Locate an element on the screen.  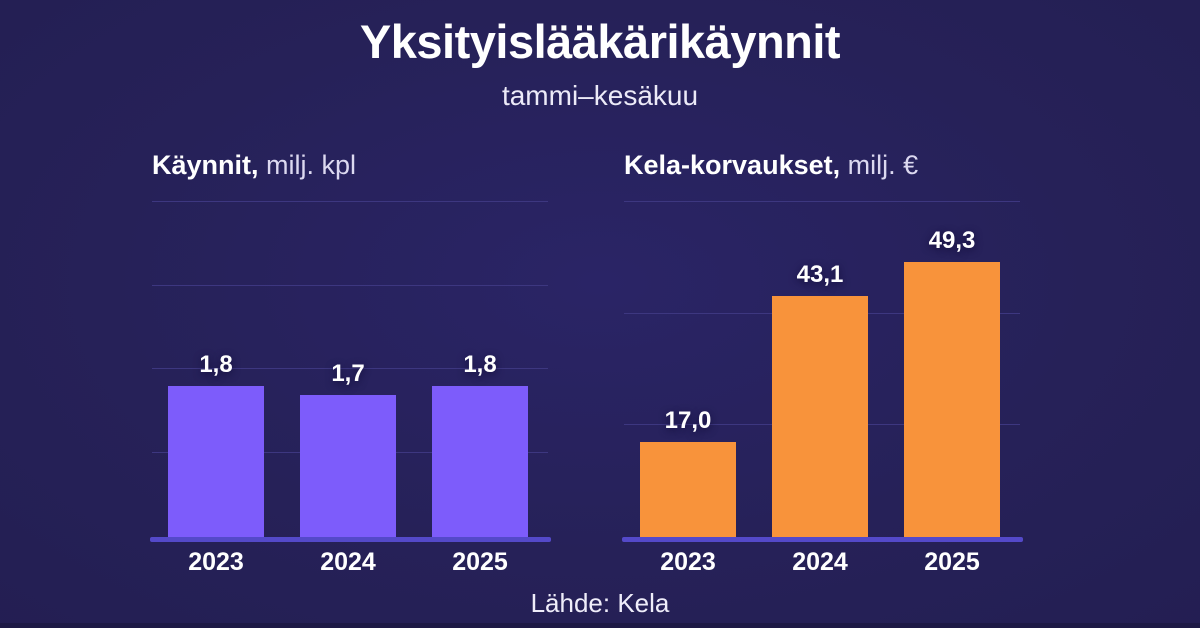
chart-title-reimbursements-bold: Kela-korvaukset, is located at coordinates (732, 165).